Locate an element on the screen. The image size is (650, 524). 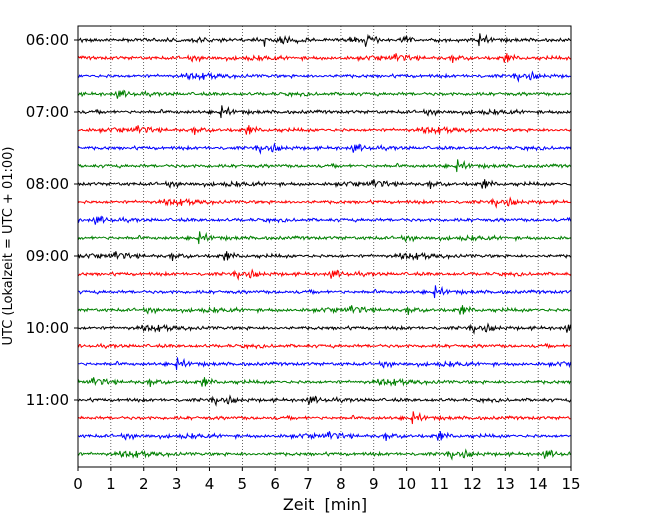
y-tick-label: 10:00 is located at coordinates (47, 328).